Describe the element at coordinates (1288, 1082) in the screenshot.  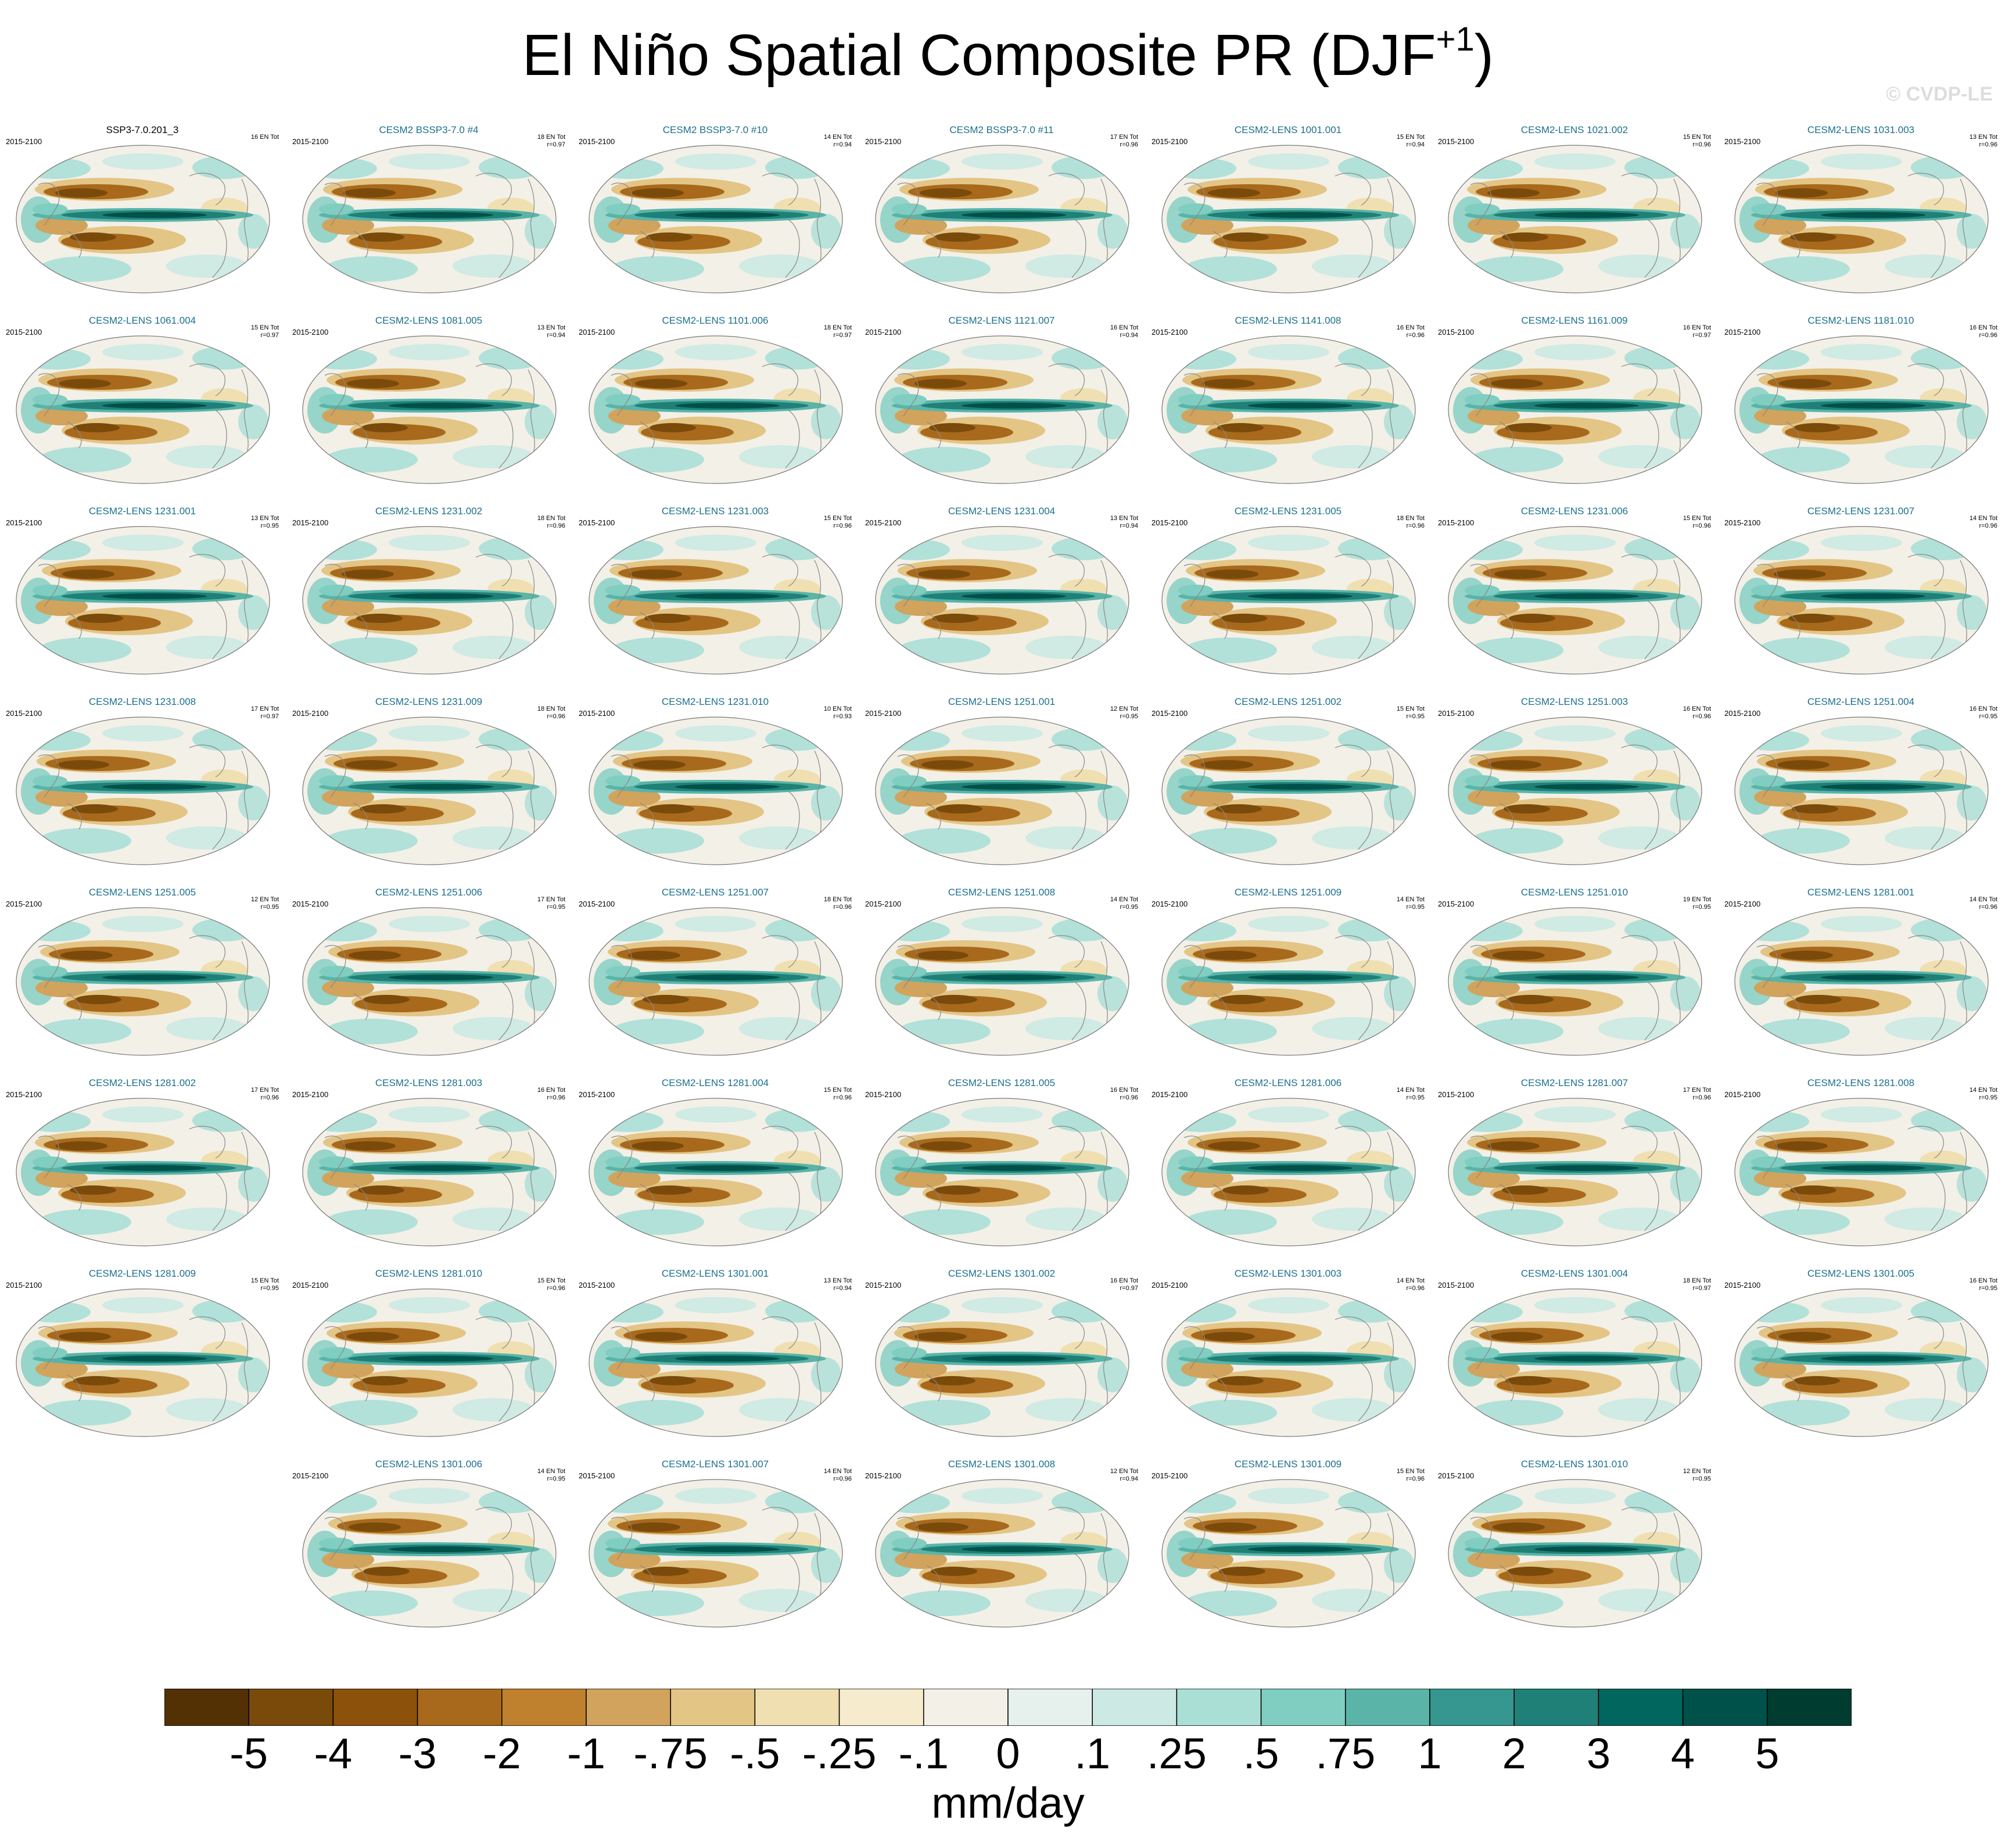
I see `panel-label: CESM2-LENS 1281.006` at that location.